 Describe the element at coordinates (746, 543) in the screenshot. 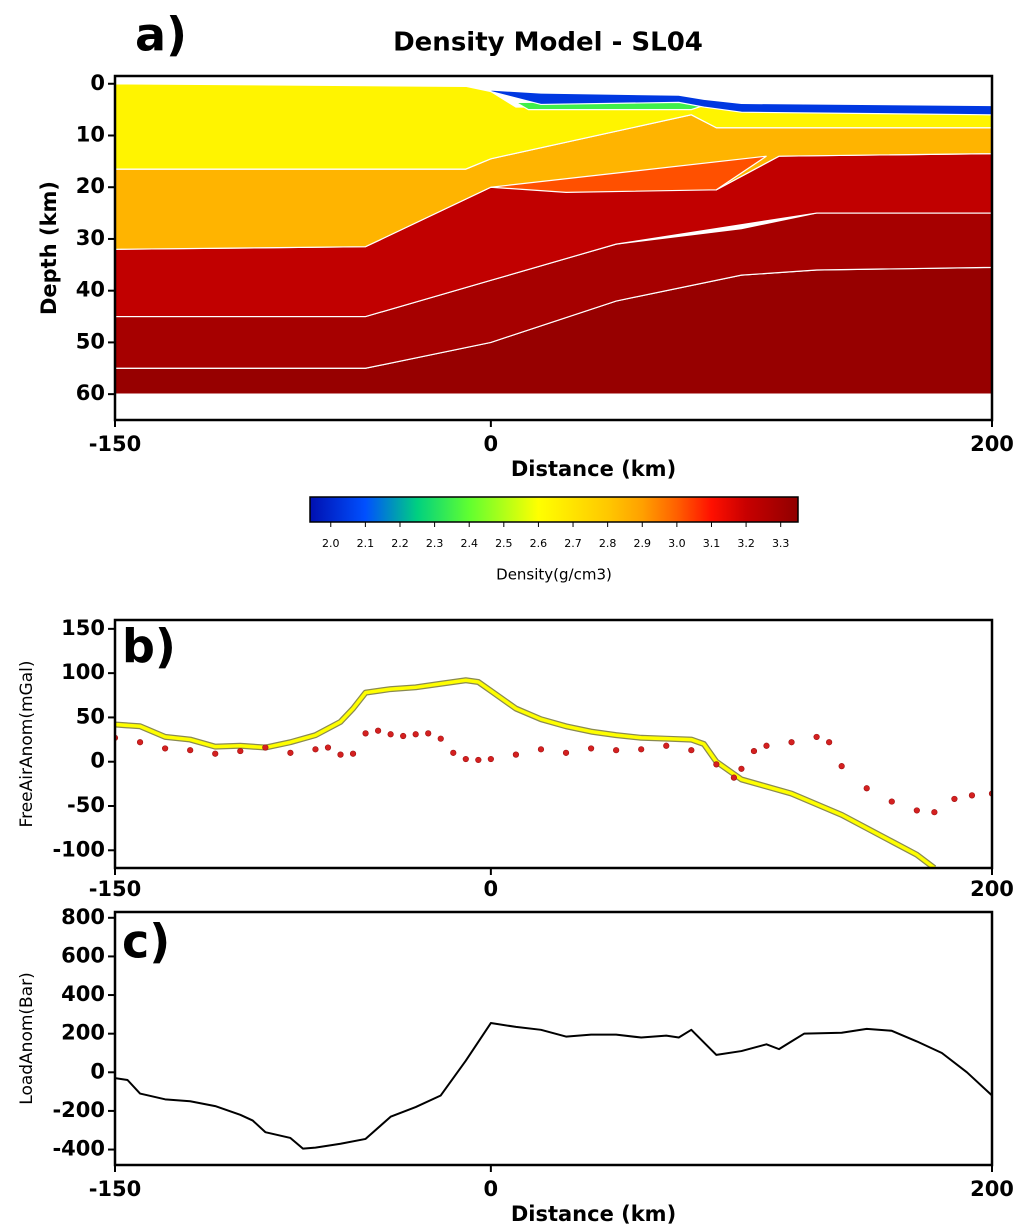

I see `colorbar-tick-label: 3.2` at that location.